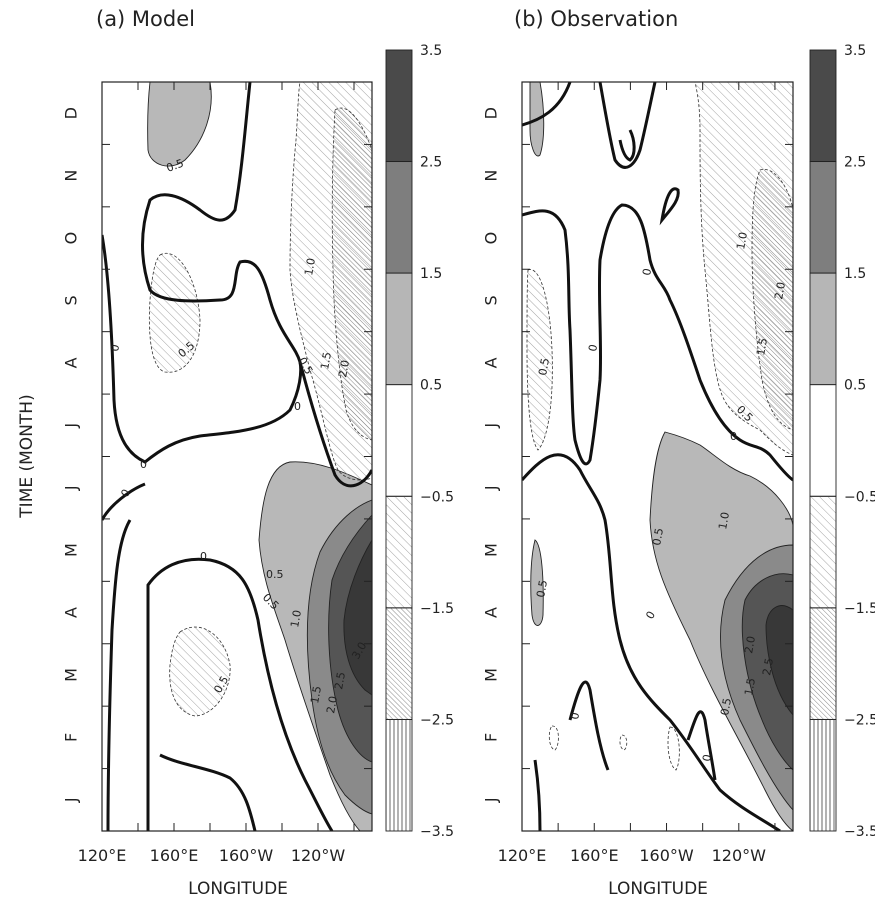  Describe the element at coordinates (431, 163) in the screenshot. I see `colorbar-label: 2.5` at that location.